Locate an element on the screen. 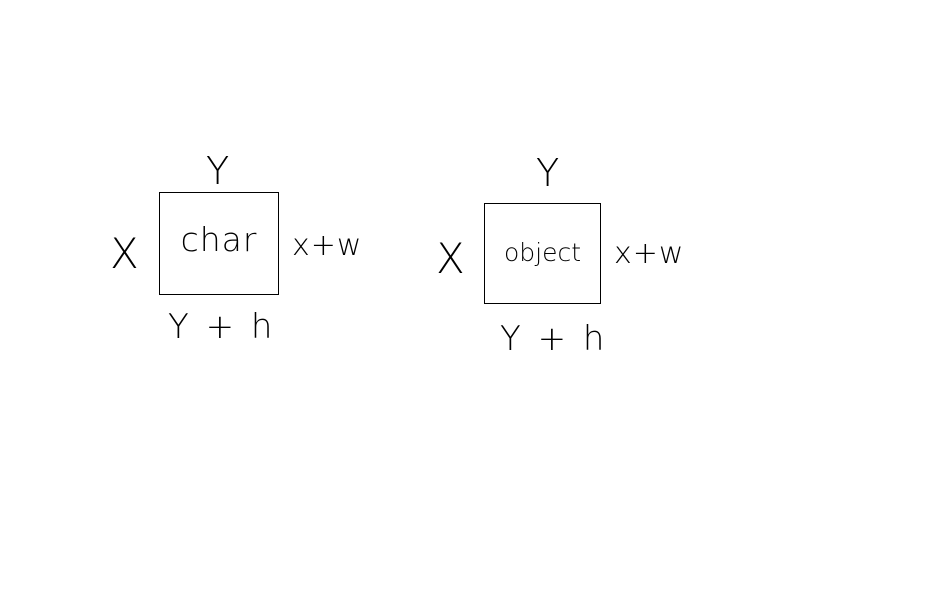 The width and height of the screenshot is (944, 599). left-left-label: X is located at coordinates (124, 253).